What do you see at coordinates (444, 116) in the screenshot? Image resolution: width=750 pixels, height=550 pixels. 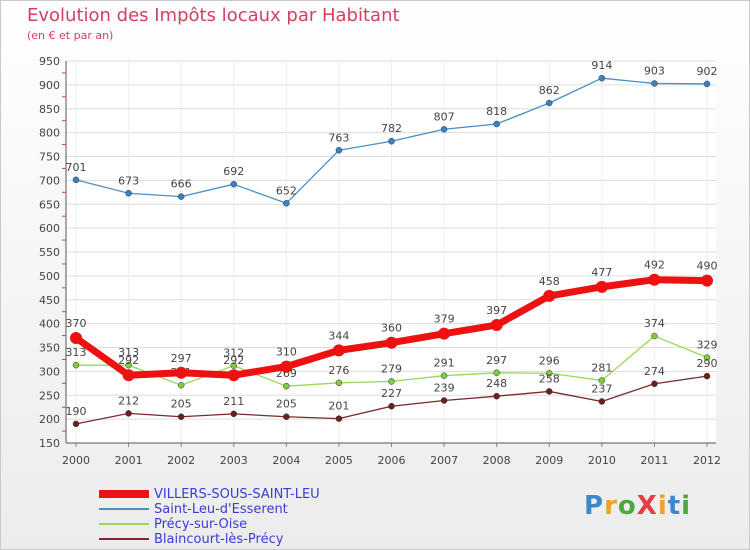 I see `data-label-saint-leu-d-esserent: 807` at bounding box center [444, 116].